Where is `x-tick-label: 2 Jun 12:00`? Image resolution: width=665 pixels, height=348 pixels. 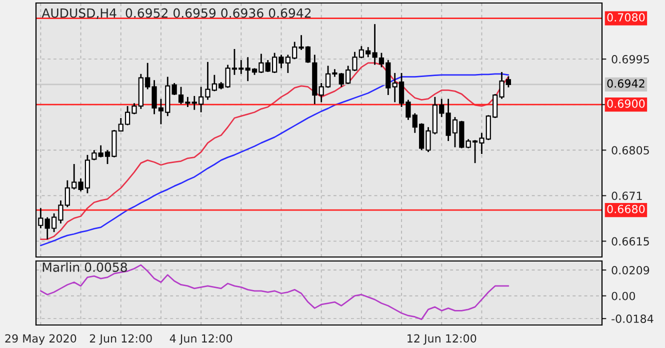
x-tick-label: 2 Jun 12:00 is located at coordinates (121, 339).